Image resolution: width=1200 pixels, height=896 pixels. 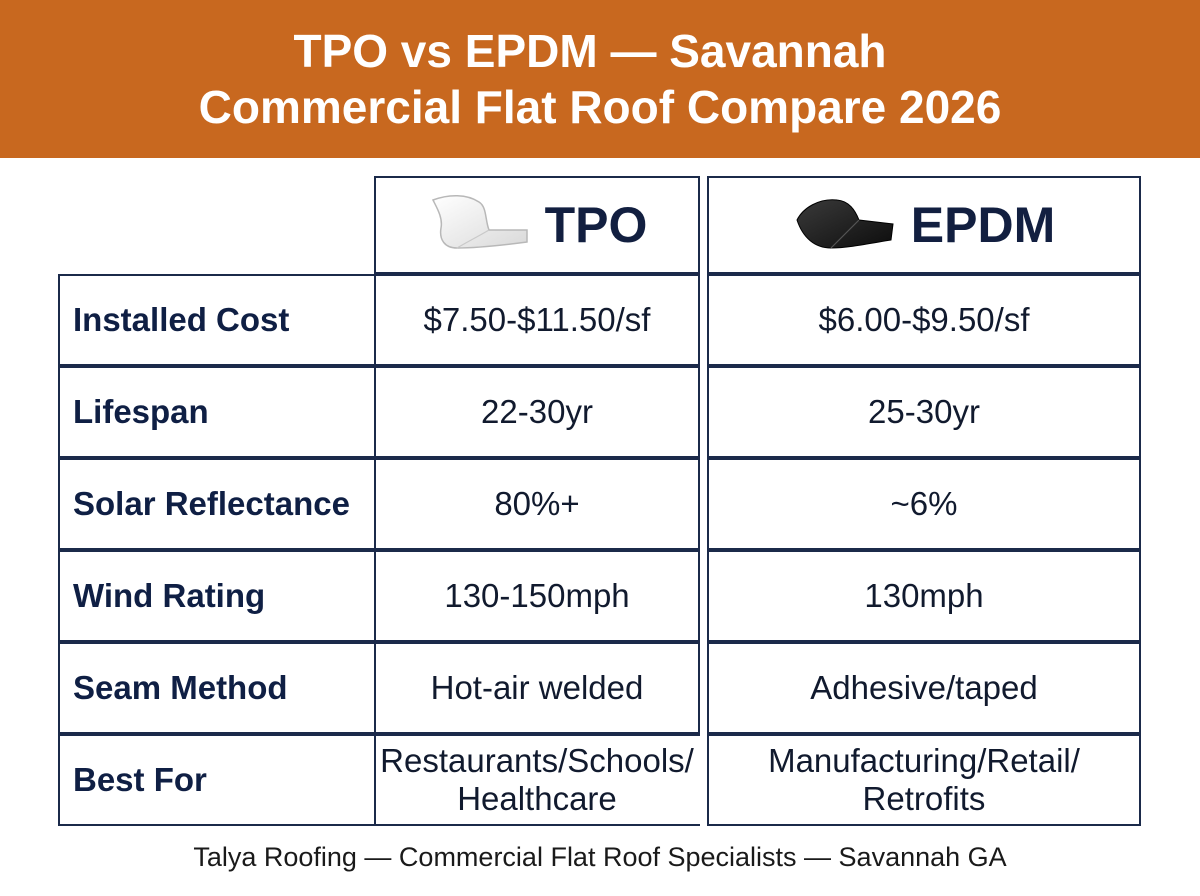 I want to click on tpo-value: $7.50-$11.50/sf, so click(x=537, y=320).